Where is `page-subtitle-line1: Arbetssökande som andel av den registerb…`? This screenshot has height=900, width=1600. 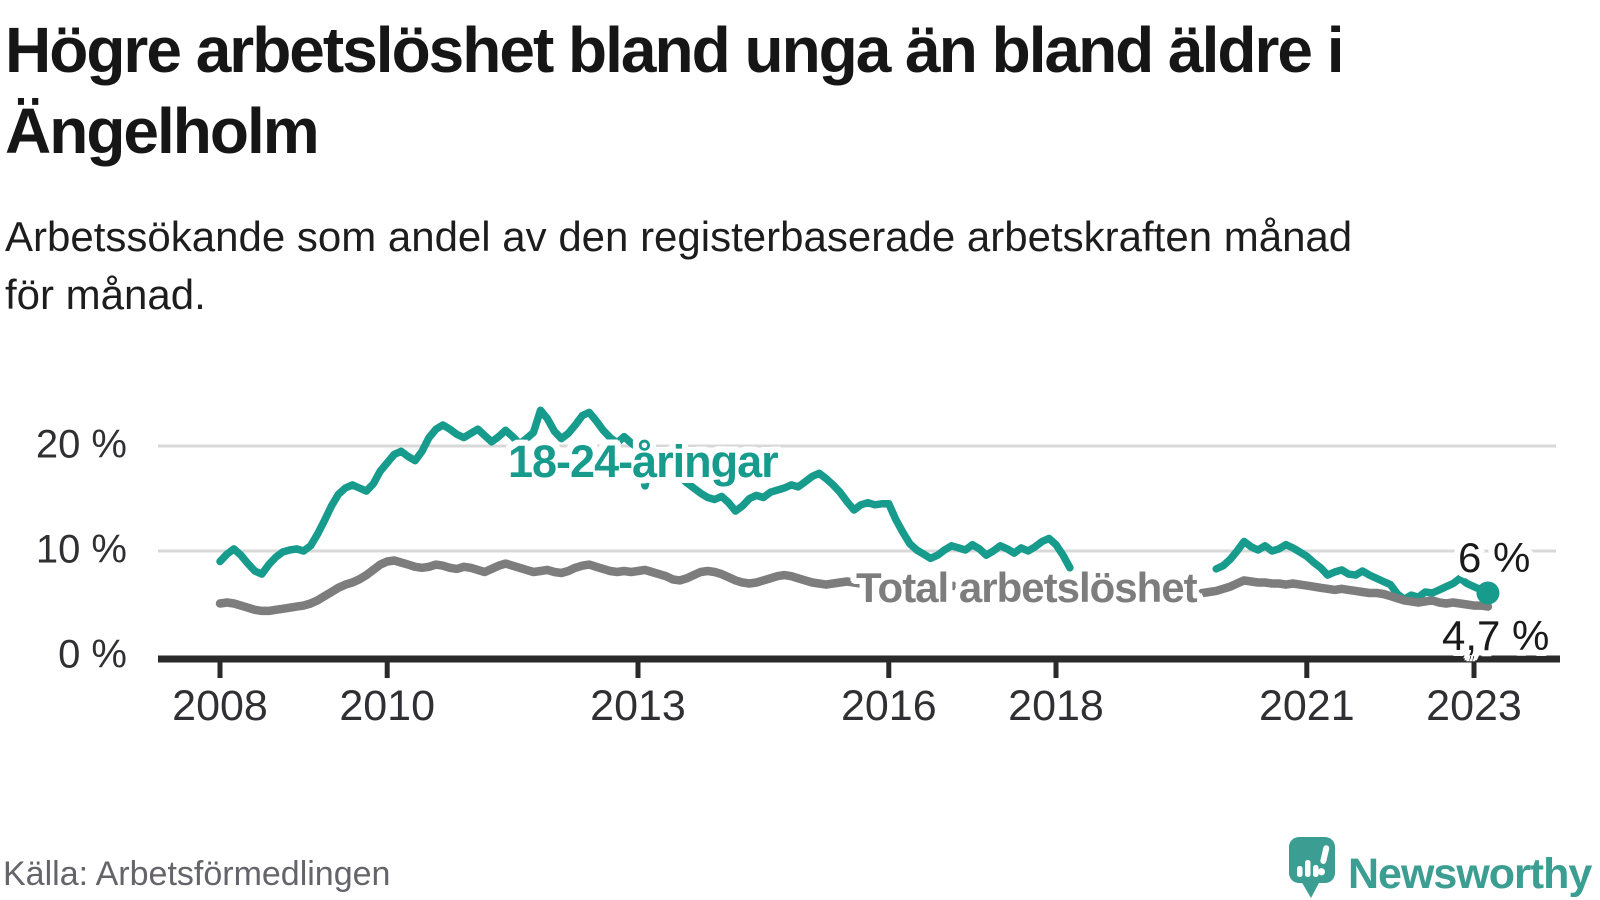
page-subtitle-line1: Arbetssökande som andel av den registerb… is located at coordinates (679, 236).